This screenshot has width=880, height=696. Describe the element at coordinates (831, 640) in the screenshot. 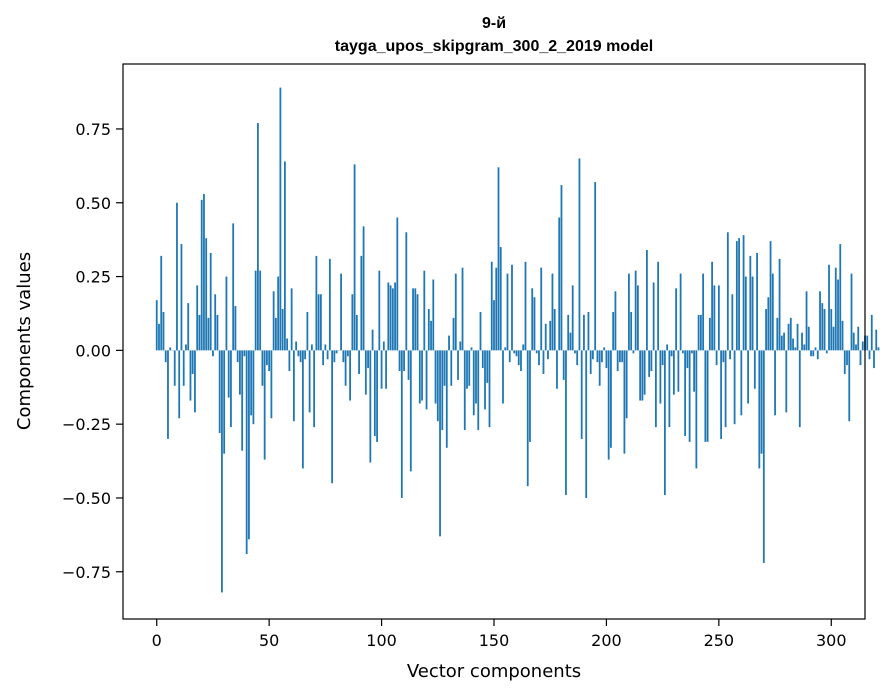

I see `x-tick-label: 300` at that location.